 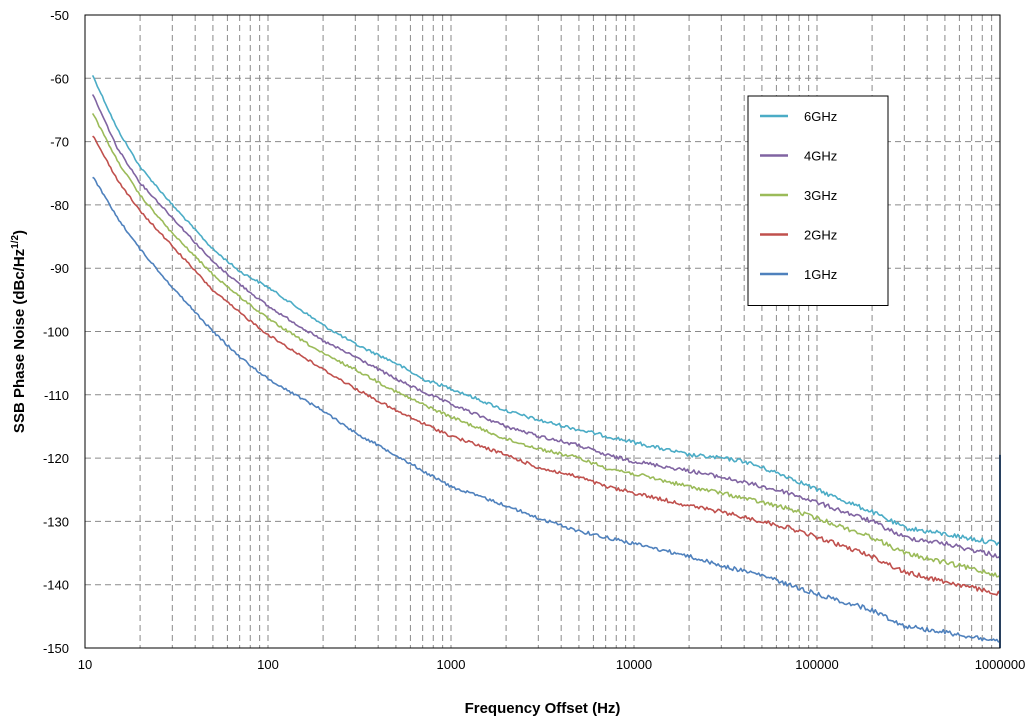 I want to click on y-tick-label: -100, so click(x=56, y=332).